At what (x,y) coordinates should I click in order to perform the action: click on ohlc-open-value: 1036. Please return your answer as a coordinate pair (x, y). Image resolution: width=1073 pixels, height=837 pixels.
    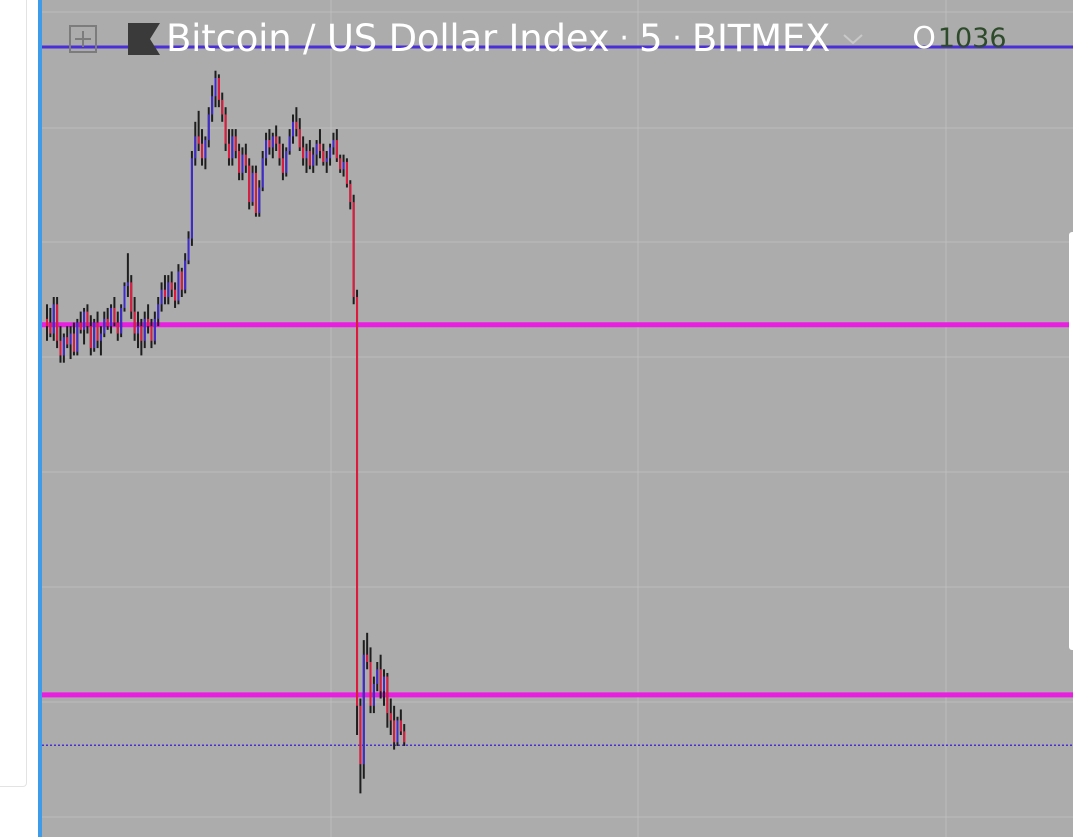
    Looking at the image, I should click on (972, 38).